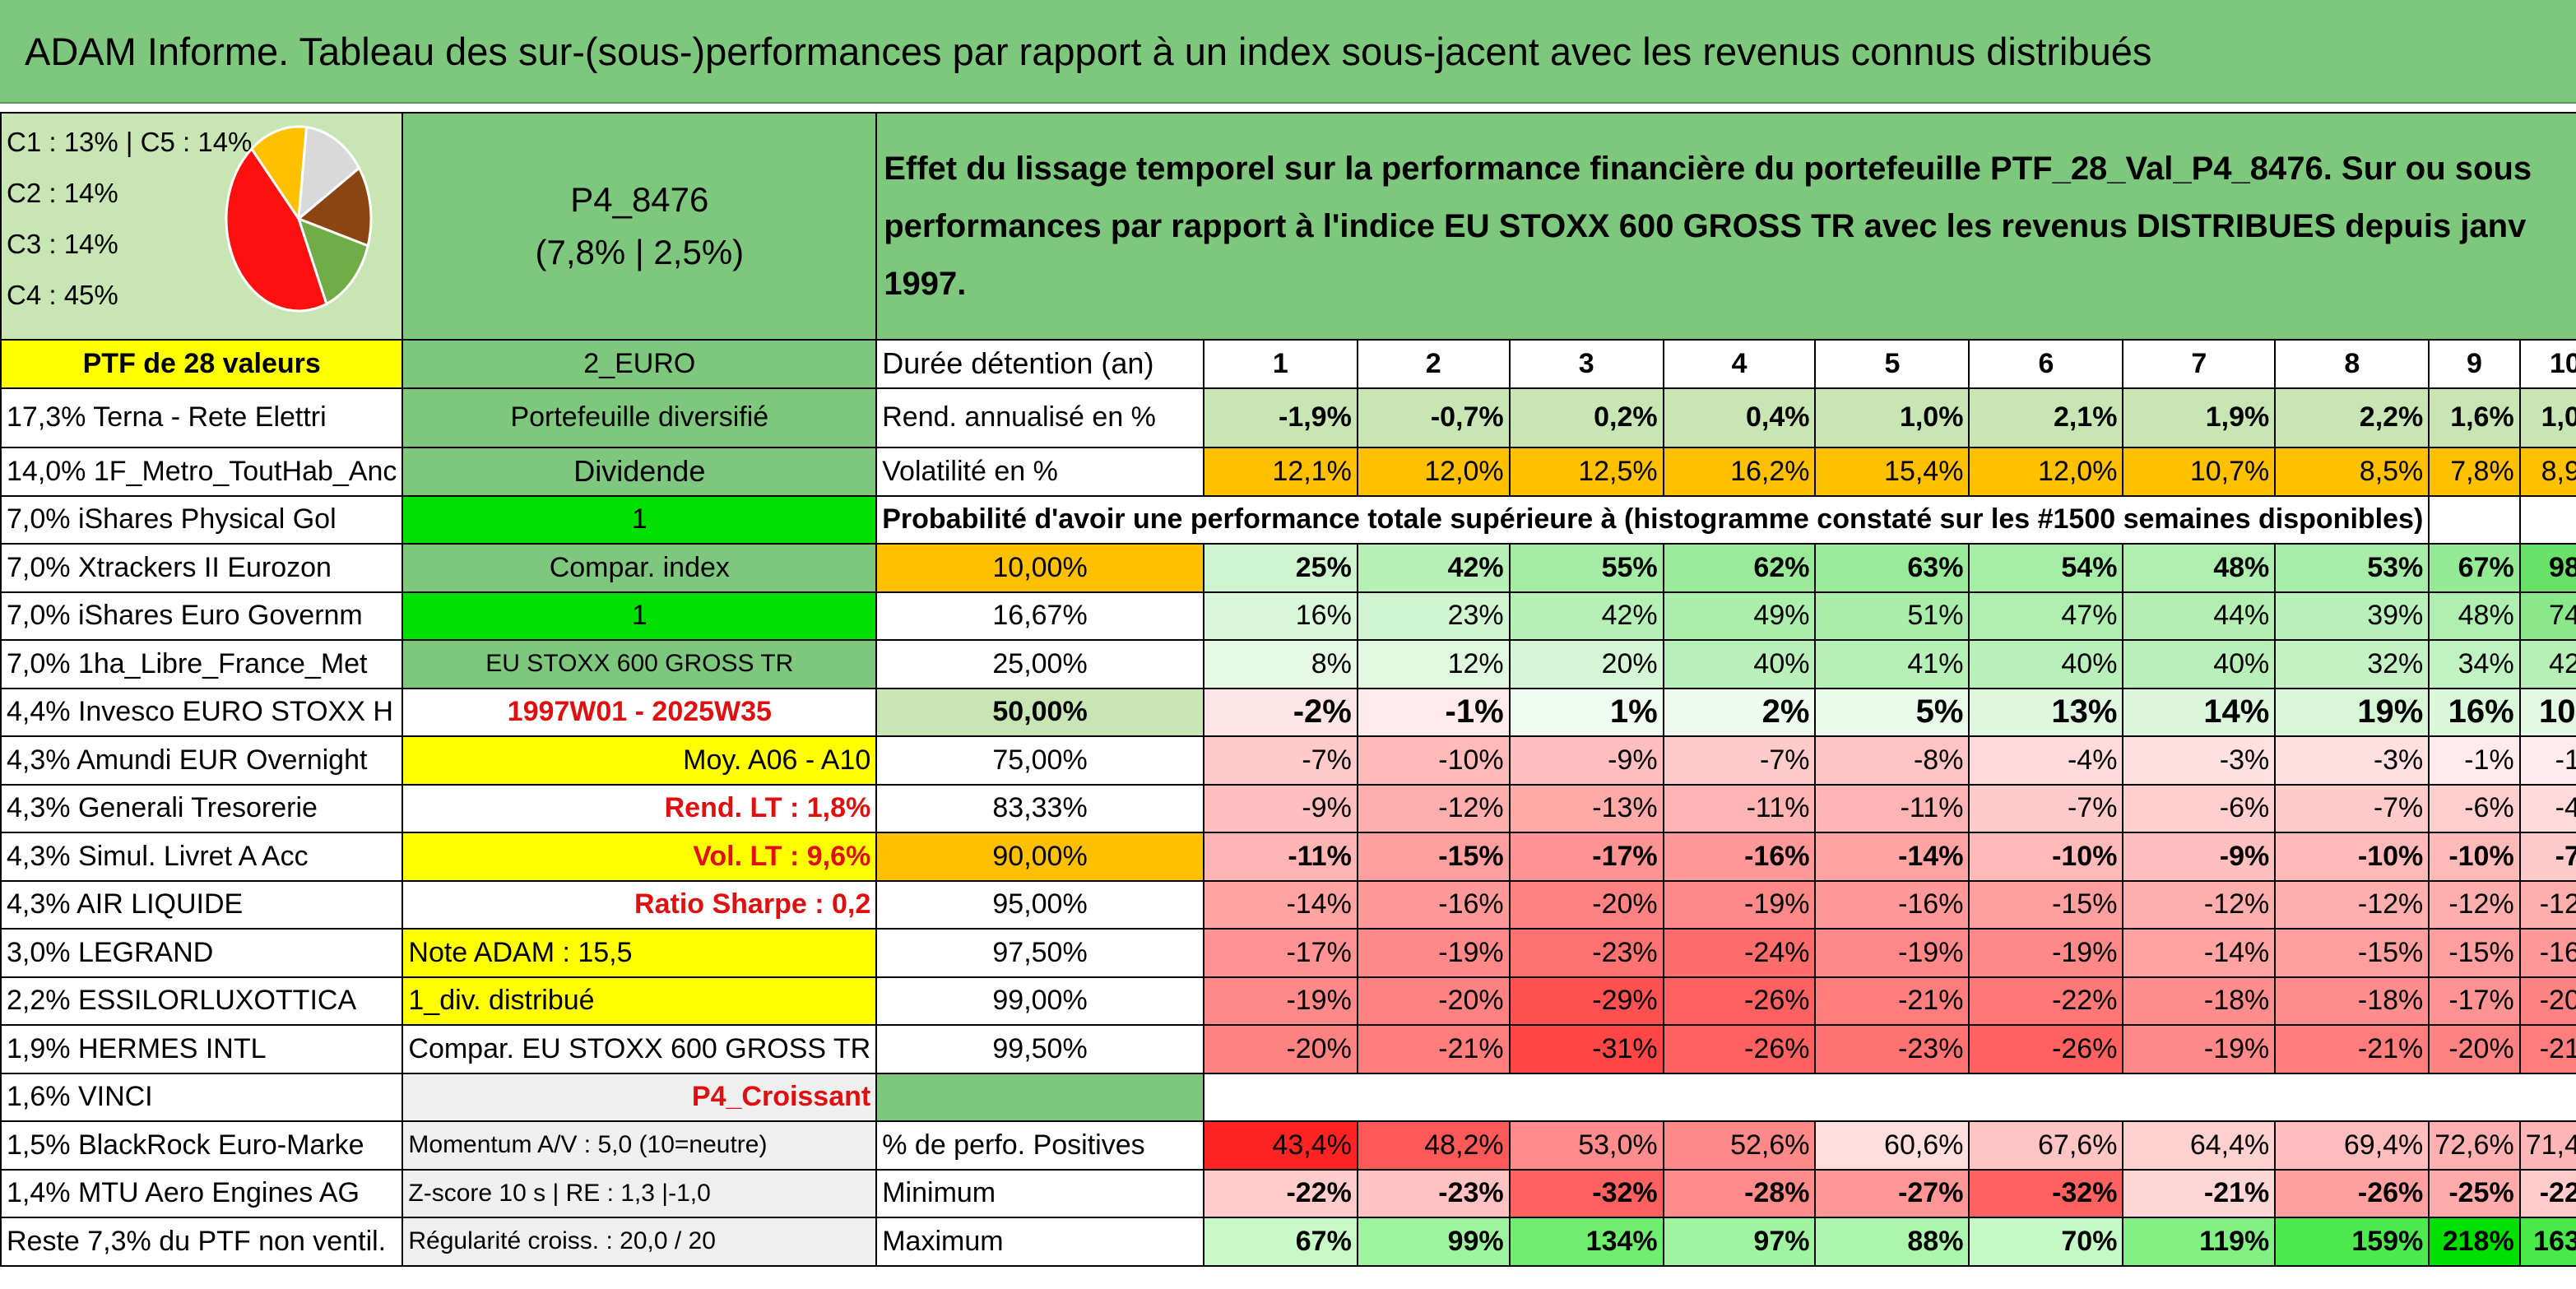 Image resolution: width=2576 pixels, height=1289 pixels. What do you see at coordinates (2046, 760) in the screenshot?
I see `probability-value: -4%` at bounding box center [2046, 760].